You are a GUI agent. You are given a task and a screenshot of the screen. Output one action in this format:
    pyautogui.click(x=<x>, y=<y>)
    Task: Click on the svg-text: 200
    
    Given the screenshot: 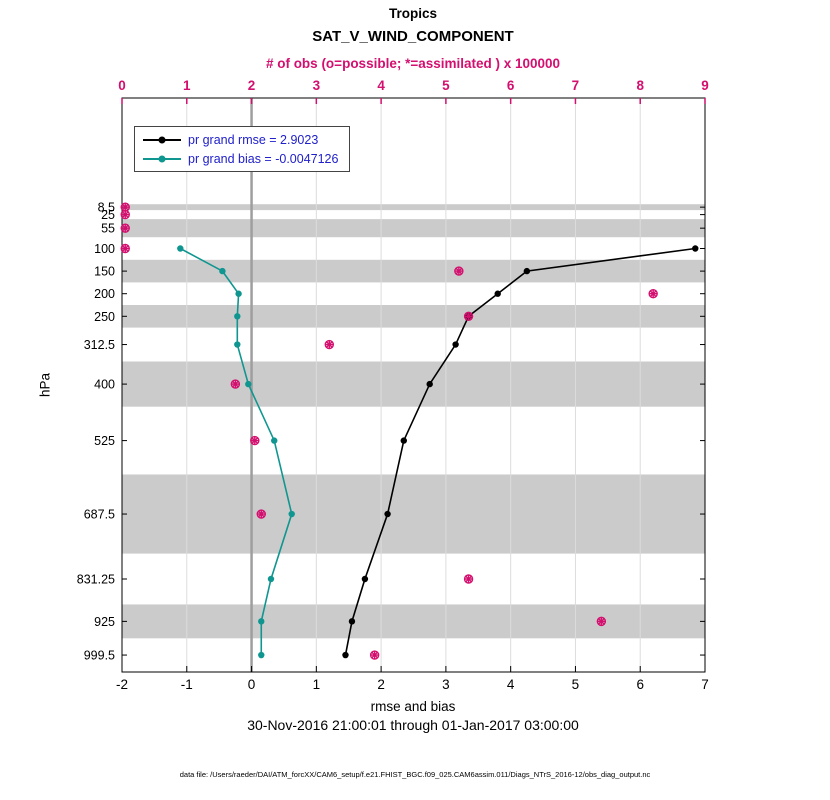 What is the action you would take?
    pyautogui.click(x=104, y=294)
    